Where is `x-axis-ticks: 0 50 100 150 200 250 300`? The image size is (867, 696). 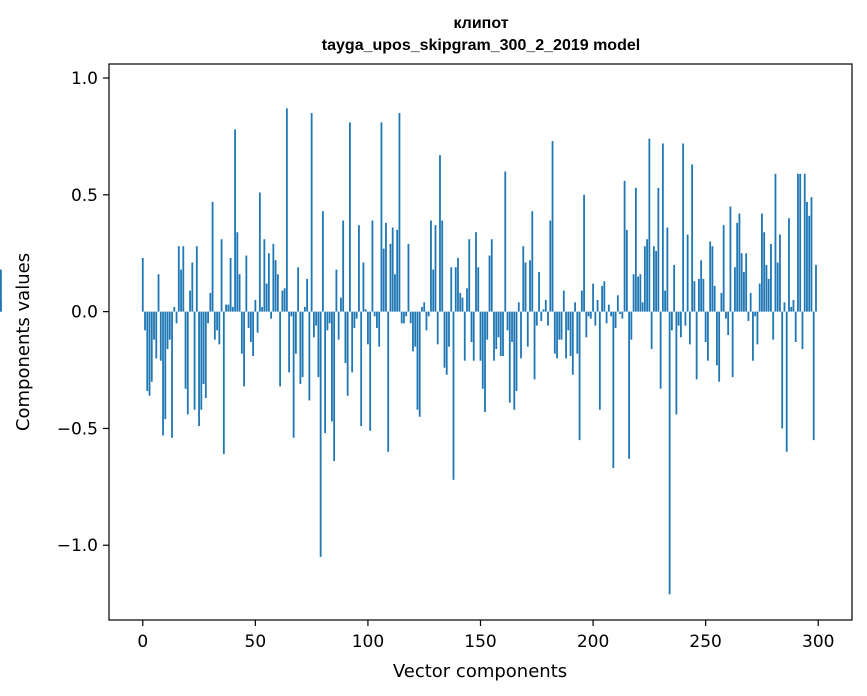 x-axis-ticks: 0 50 100 150 200 250 300 is located at coordinates (485, 636).